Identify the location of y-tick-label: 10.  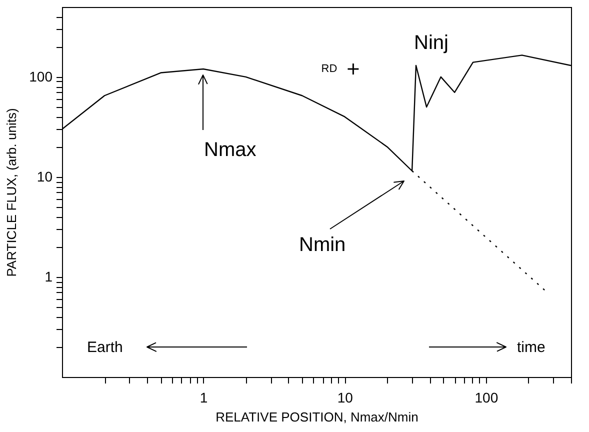
(44, 176).